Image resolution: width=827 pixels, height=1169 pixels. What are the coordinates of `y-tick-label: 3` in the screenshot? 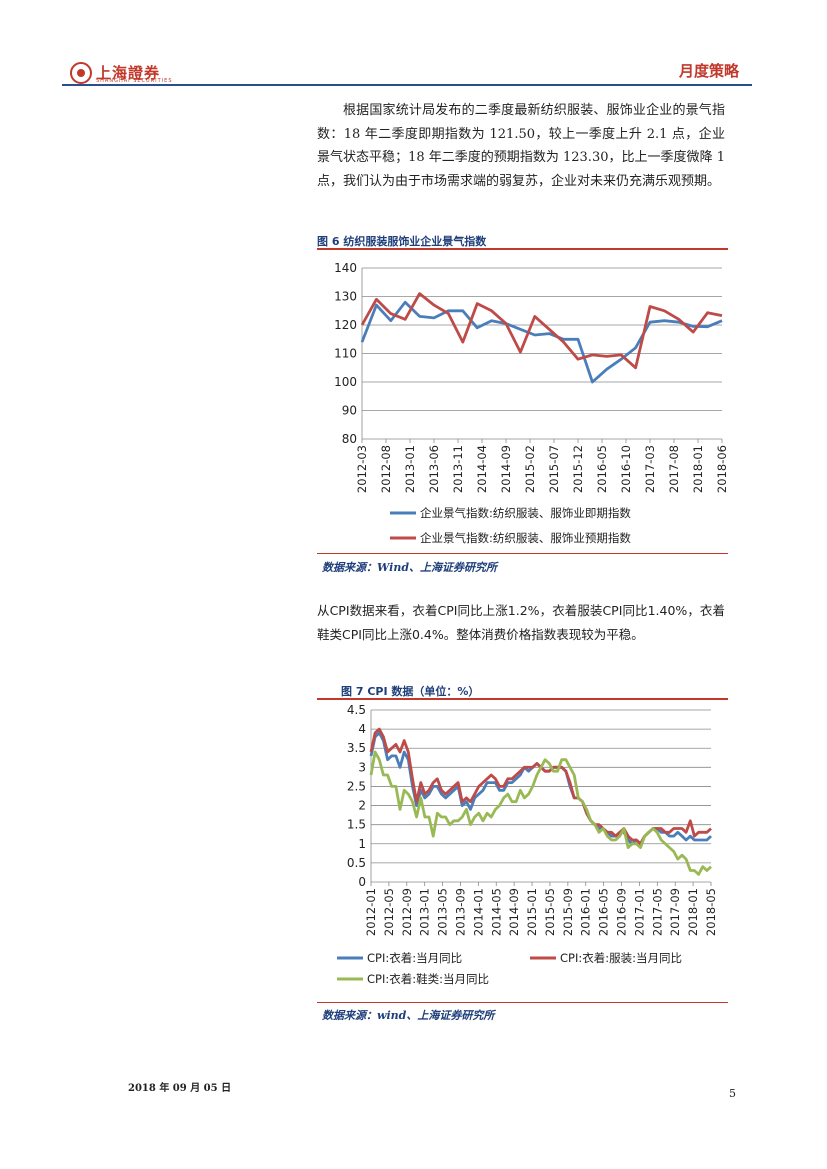 It's located at (362, 767).